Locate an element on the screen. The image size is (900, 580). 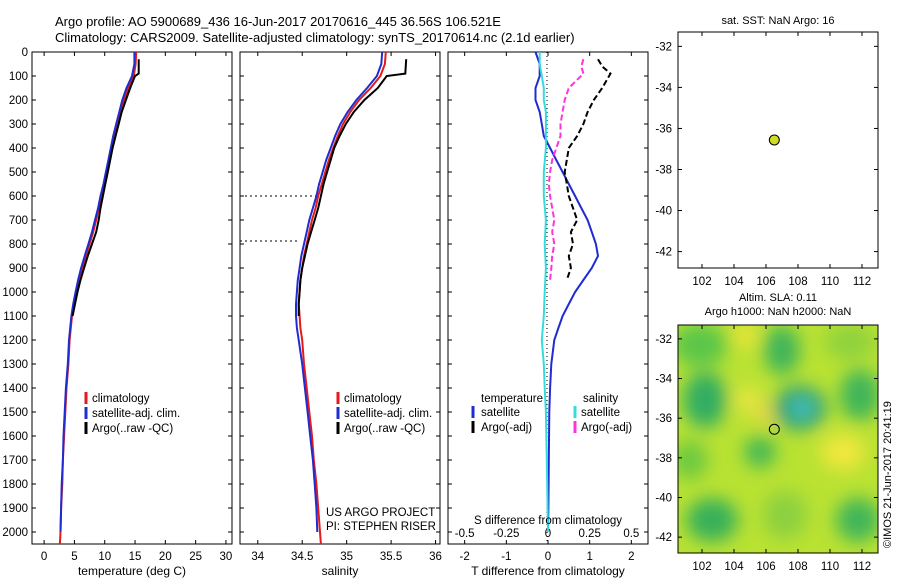
legend-sal-argo: Argo(-adj) is located at coordinates (606, 428).